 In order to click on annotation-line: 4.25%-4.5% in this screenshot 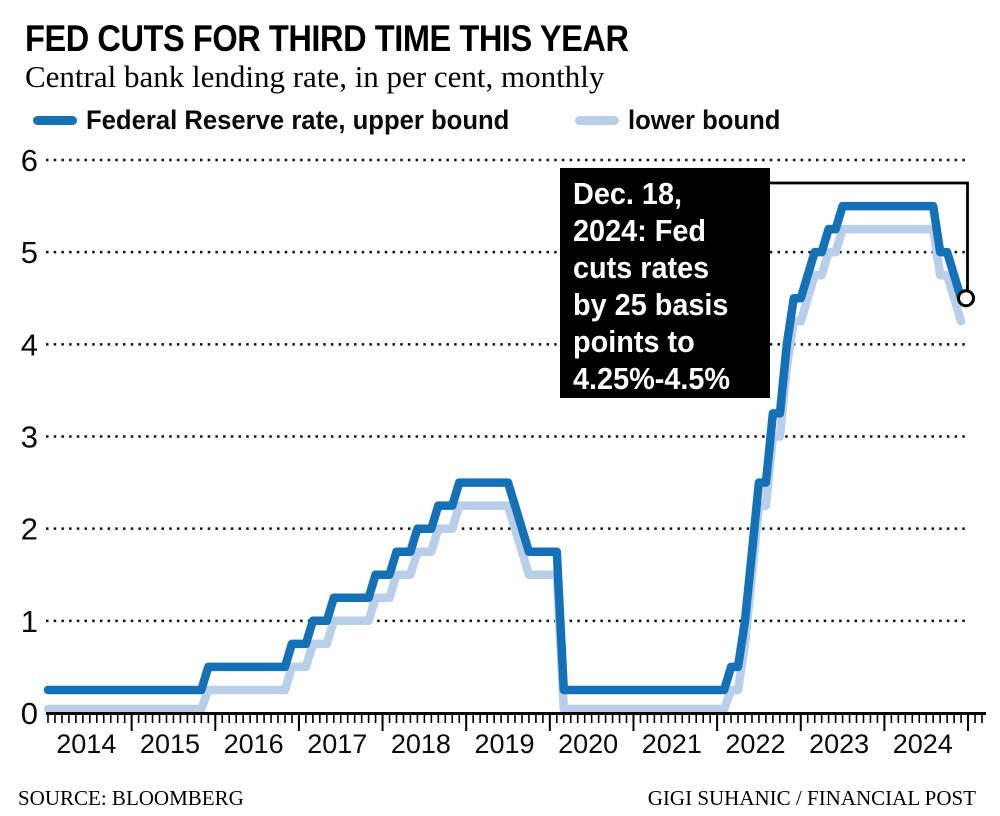, I will do `click(652, 378)`.